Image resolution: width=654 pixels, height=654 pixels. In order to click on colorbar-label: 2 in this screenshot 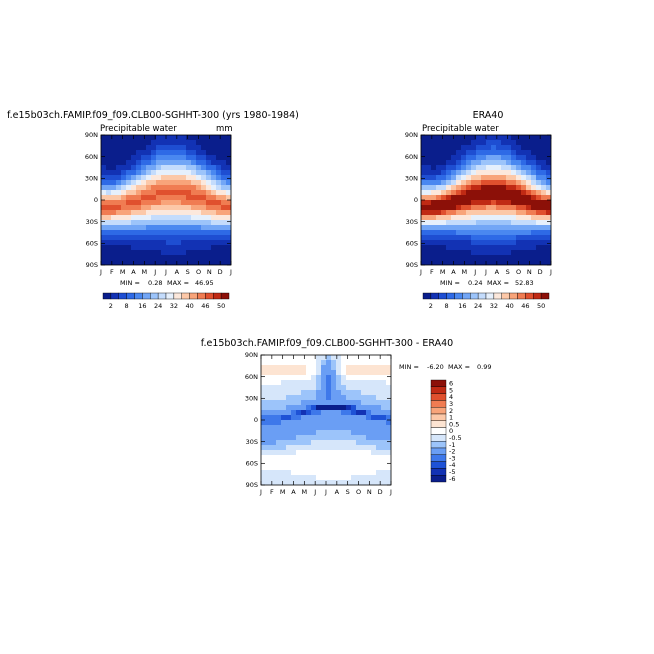, I will do `click(451, 411)`.